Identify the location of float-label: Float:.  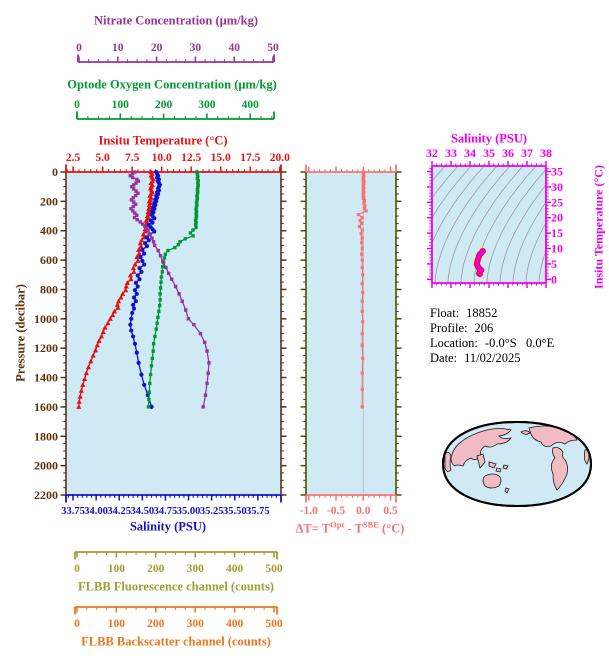
(445, 313).